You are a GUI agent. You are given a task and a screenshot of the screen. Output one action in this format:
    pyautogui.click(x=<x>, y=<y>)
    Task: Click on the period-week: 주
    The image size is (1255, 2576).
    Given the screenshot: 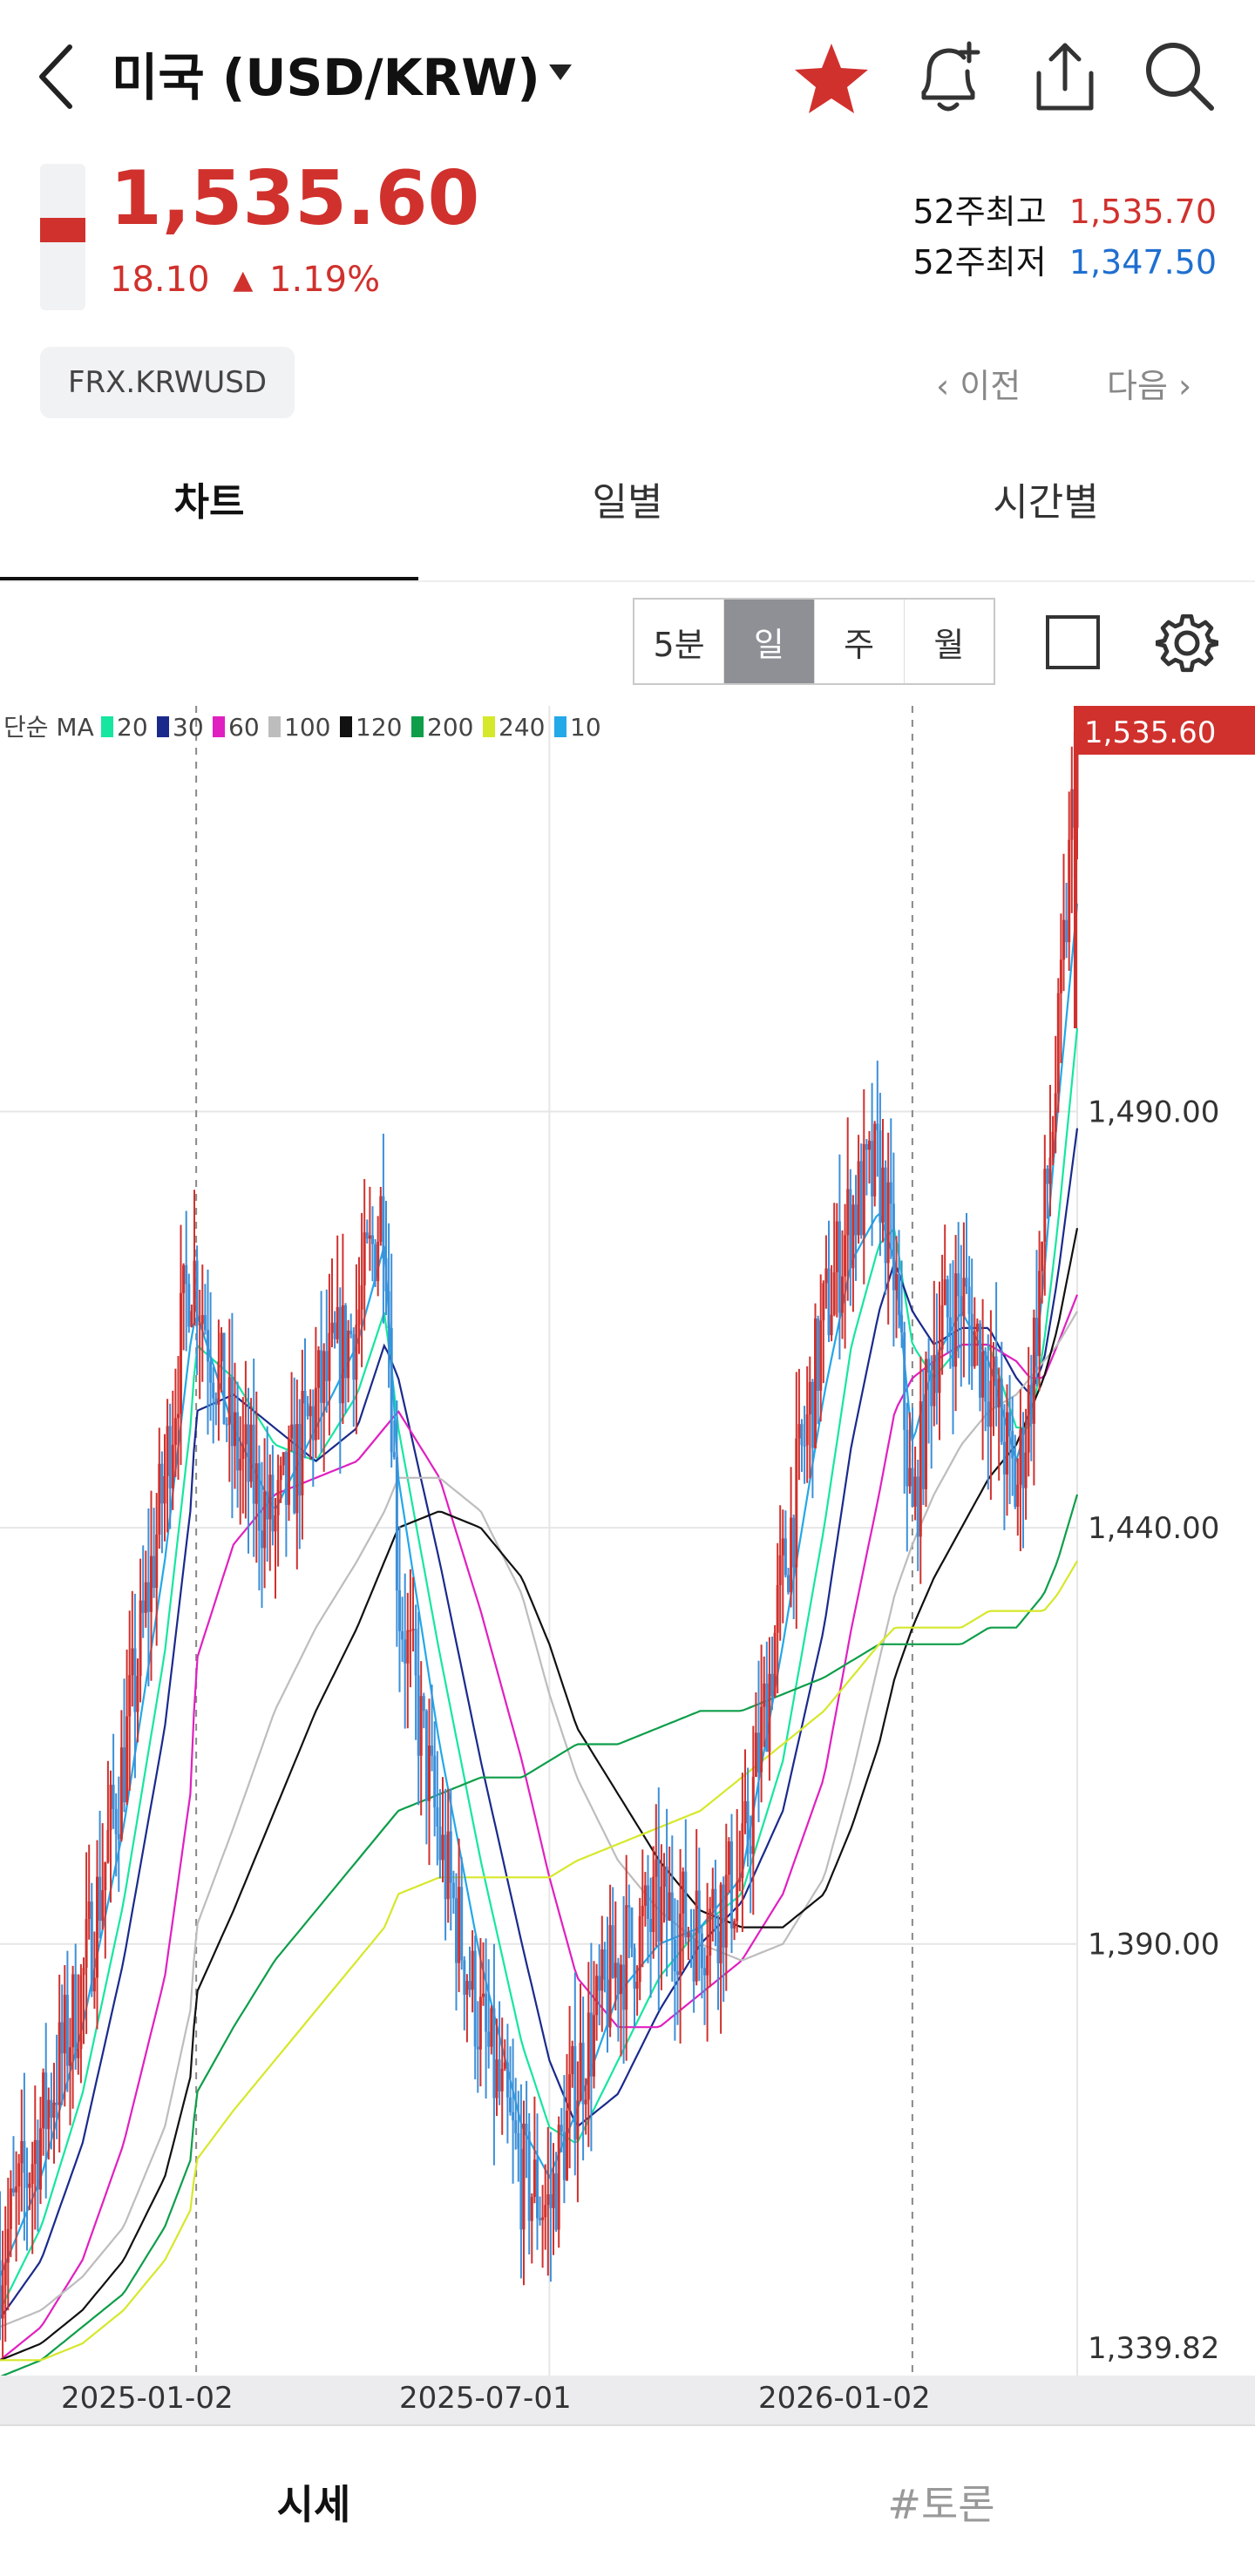 What is the action you would take?
    pyautogui.click(x=860, y=642)
    